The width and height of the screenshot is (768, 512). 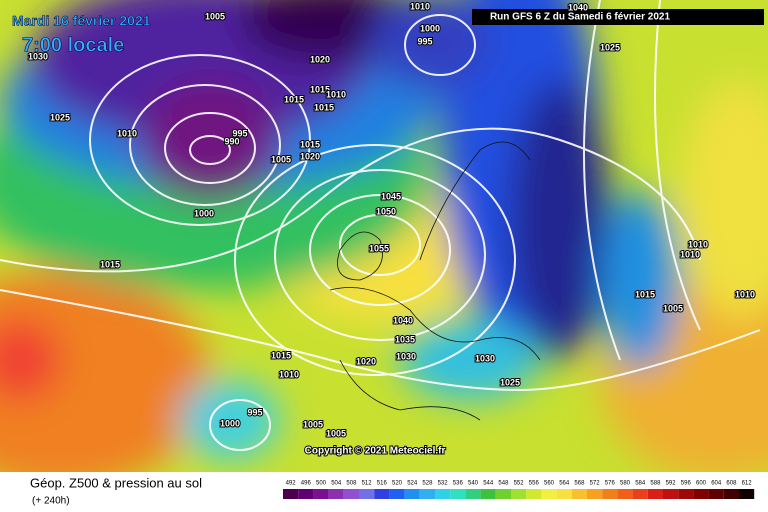 I want to click on scale-label: 612, so click(x=747, y=484).